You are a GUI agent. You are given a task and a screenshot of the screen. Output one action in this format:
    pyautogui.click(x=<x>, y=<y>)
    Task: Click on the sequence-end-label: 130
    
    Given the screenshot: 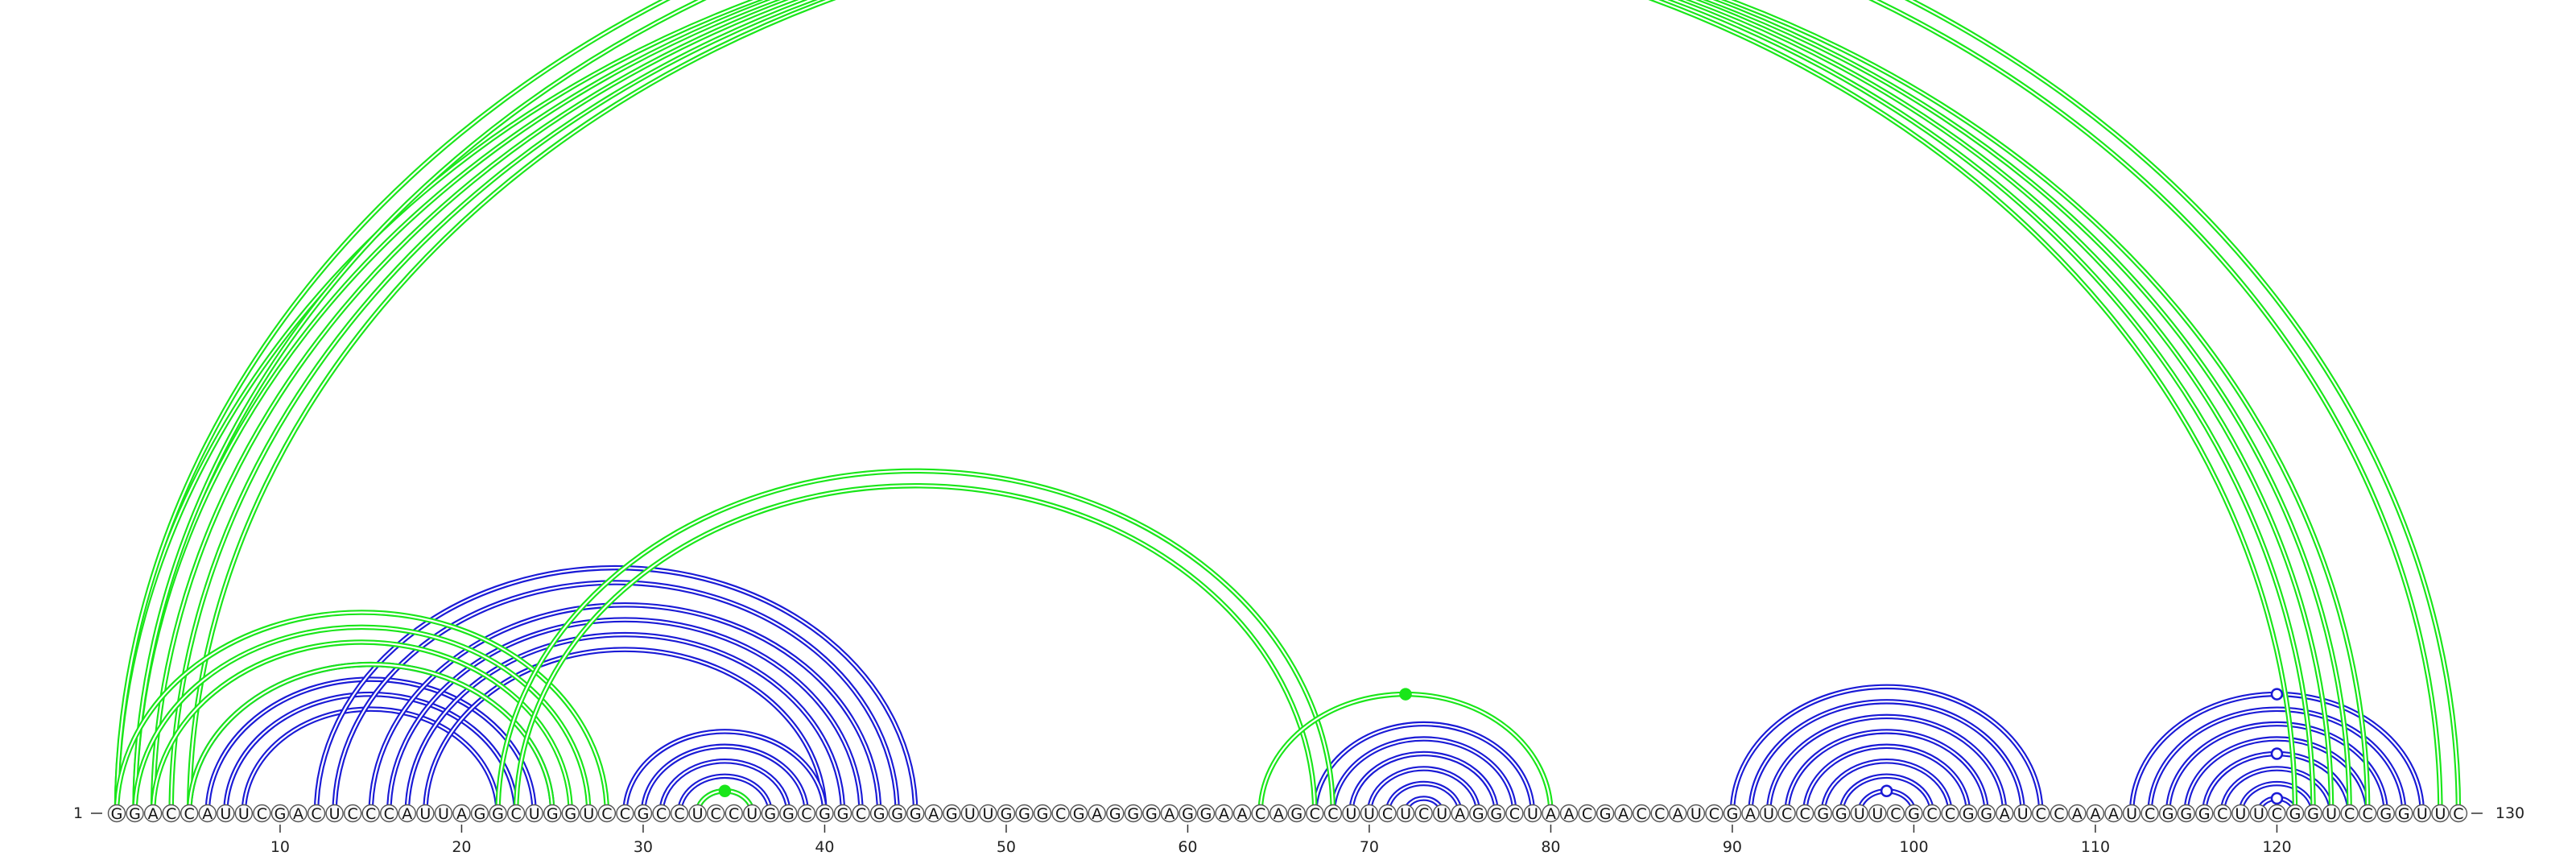 What is the action you would take?
    pyautogui.click(x=2510, y=813)
    